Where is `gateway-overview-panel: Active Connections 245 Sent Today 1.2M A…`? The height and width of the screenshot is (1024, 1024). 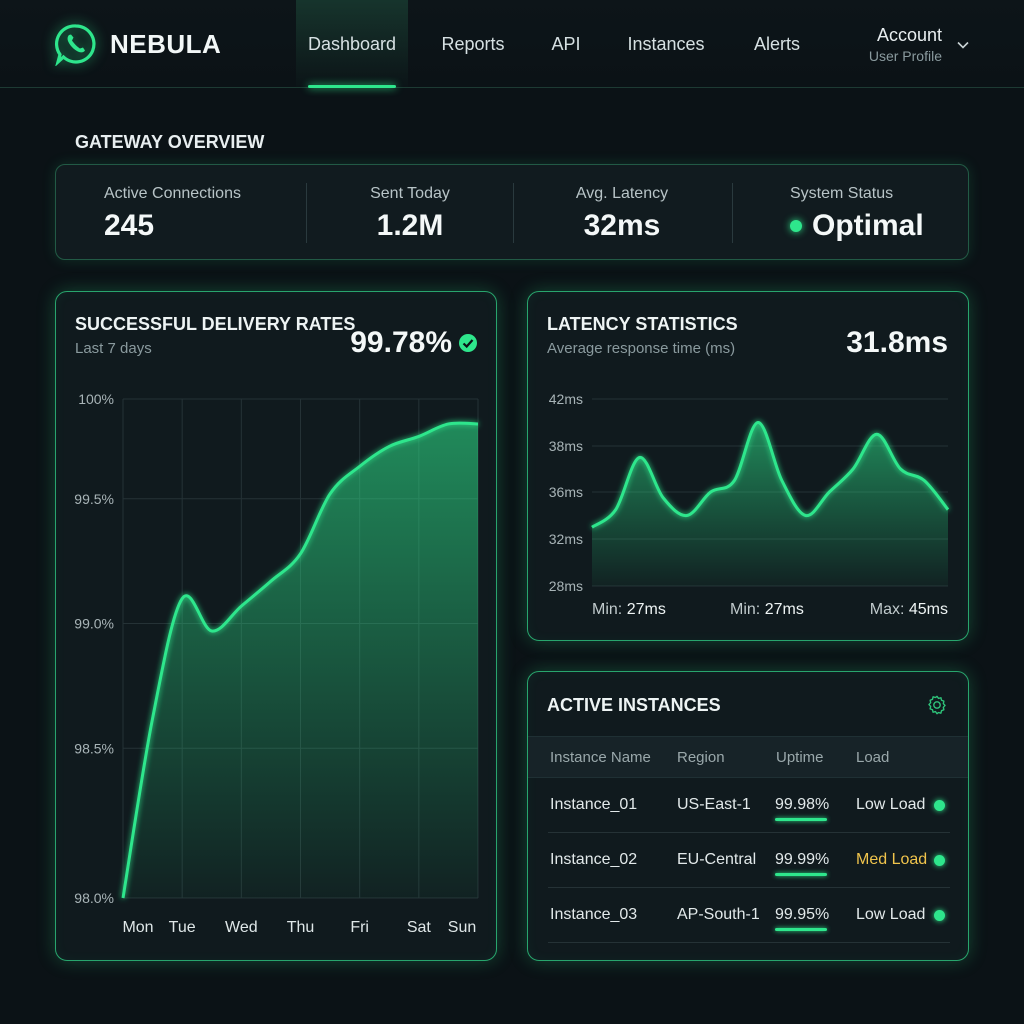 gateway-overview-panel: Active Connections 245 Sent Today 1.2M A… is located at coordinates (512, 212).